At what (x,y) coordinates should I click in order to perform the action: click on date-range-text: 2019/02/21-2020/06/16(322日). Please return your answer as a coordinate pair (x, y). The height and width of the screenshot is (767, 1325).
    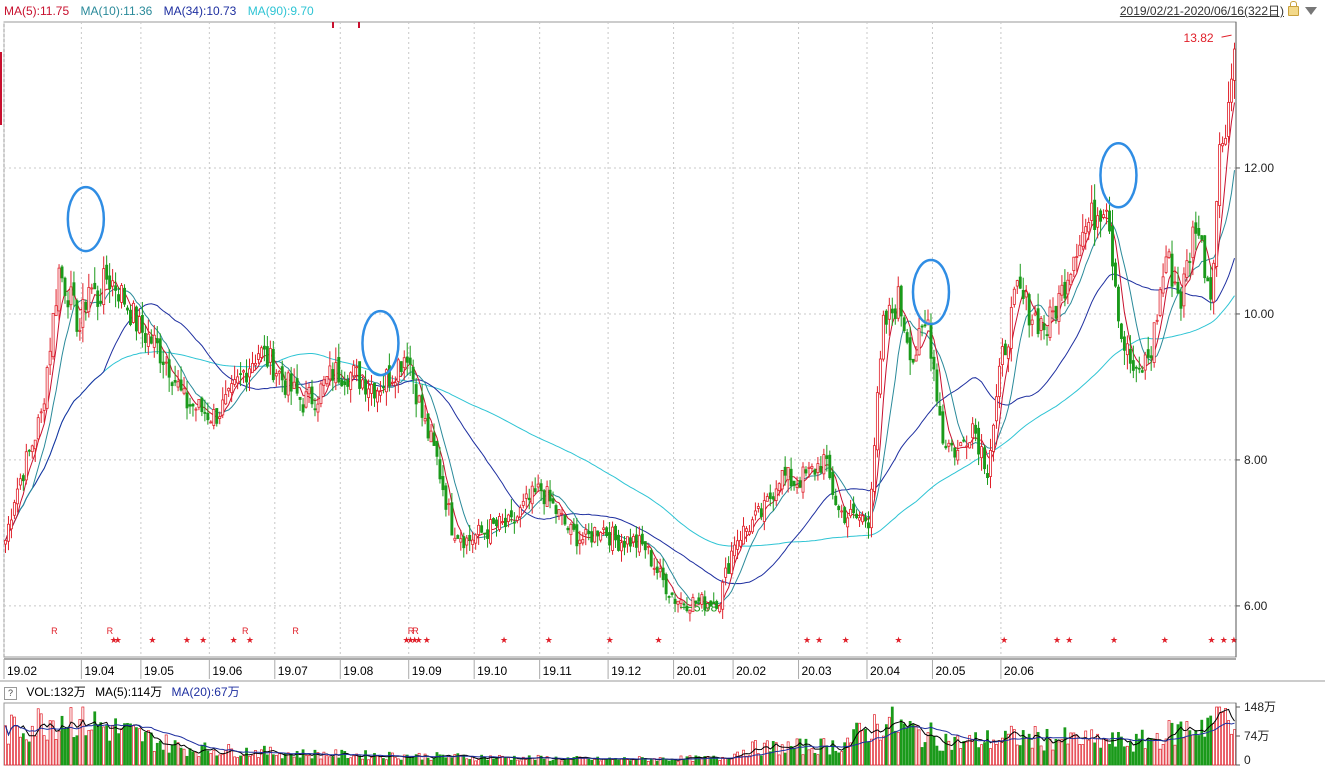
    Looking at the image, I should click on (1201, 11).